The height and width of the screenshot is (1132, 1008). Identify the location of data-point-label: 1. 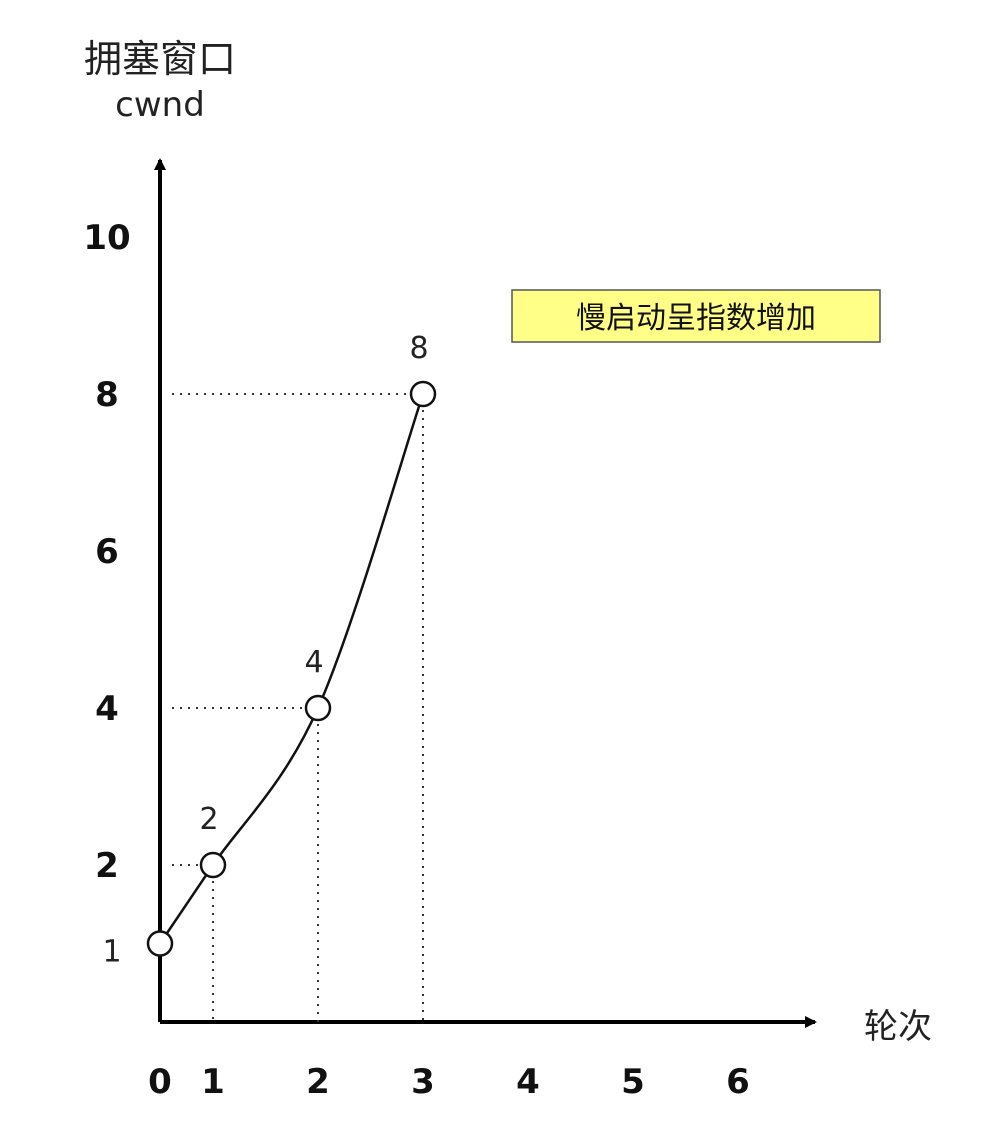
(111, 952).